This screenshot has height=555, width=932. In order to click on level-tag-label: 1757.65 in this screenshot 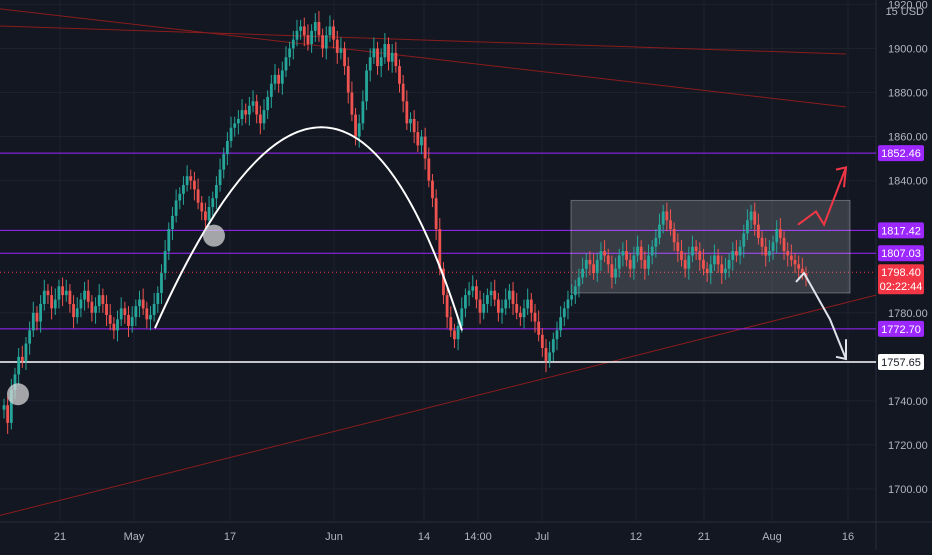, I will do `click(901, 363)`.